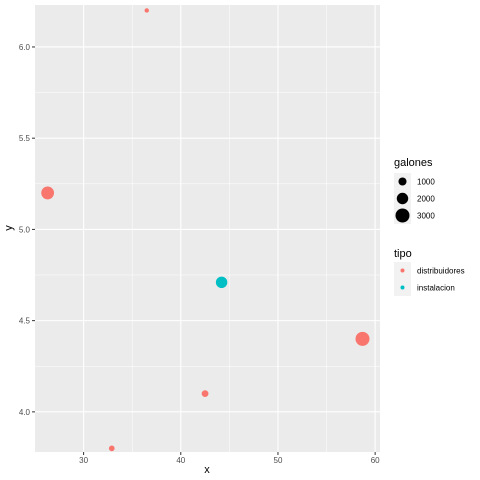  What do you see at coordinates (180, 460) in the screenshot?
I see `x-tick-label: 40` at bounding box center [180, 460].